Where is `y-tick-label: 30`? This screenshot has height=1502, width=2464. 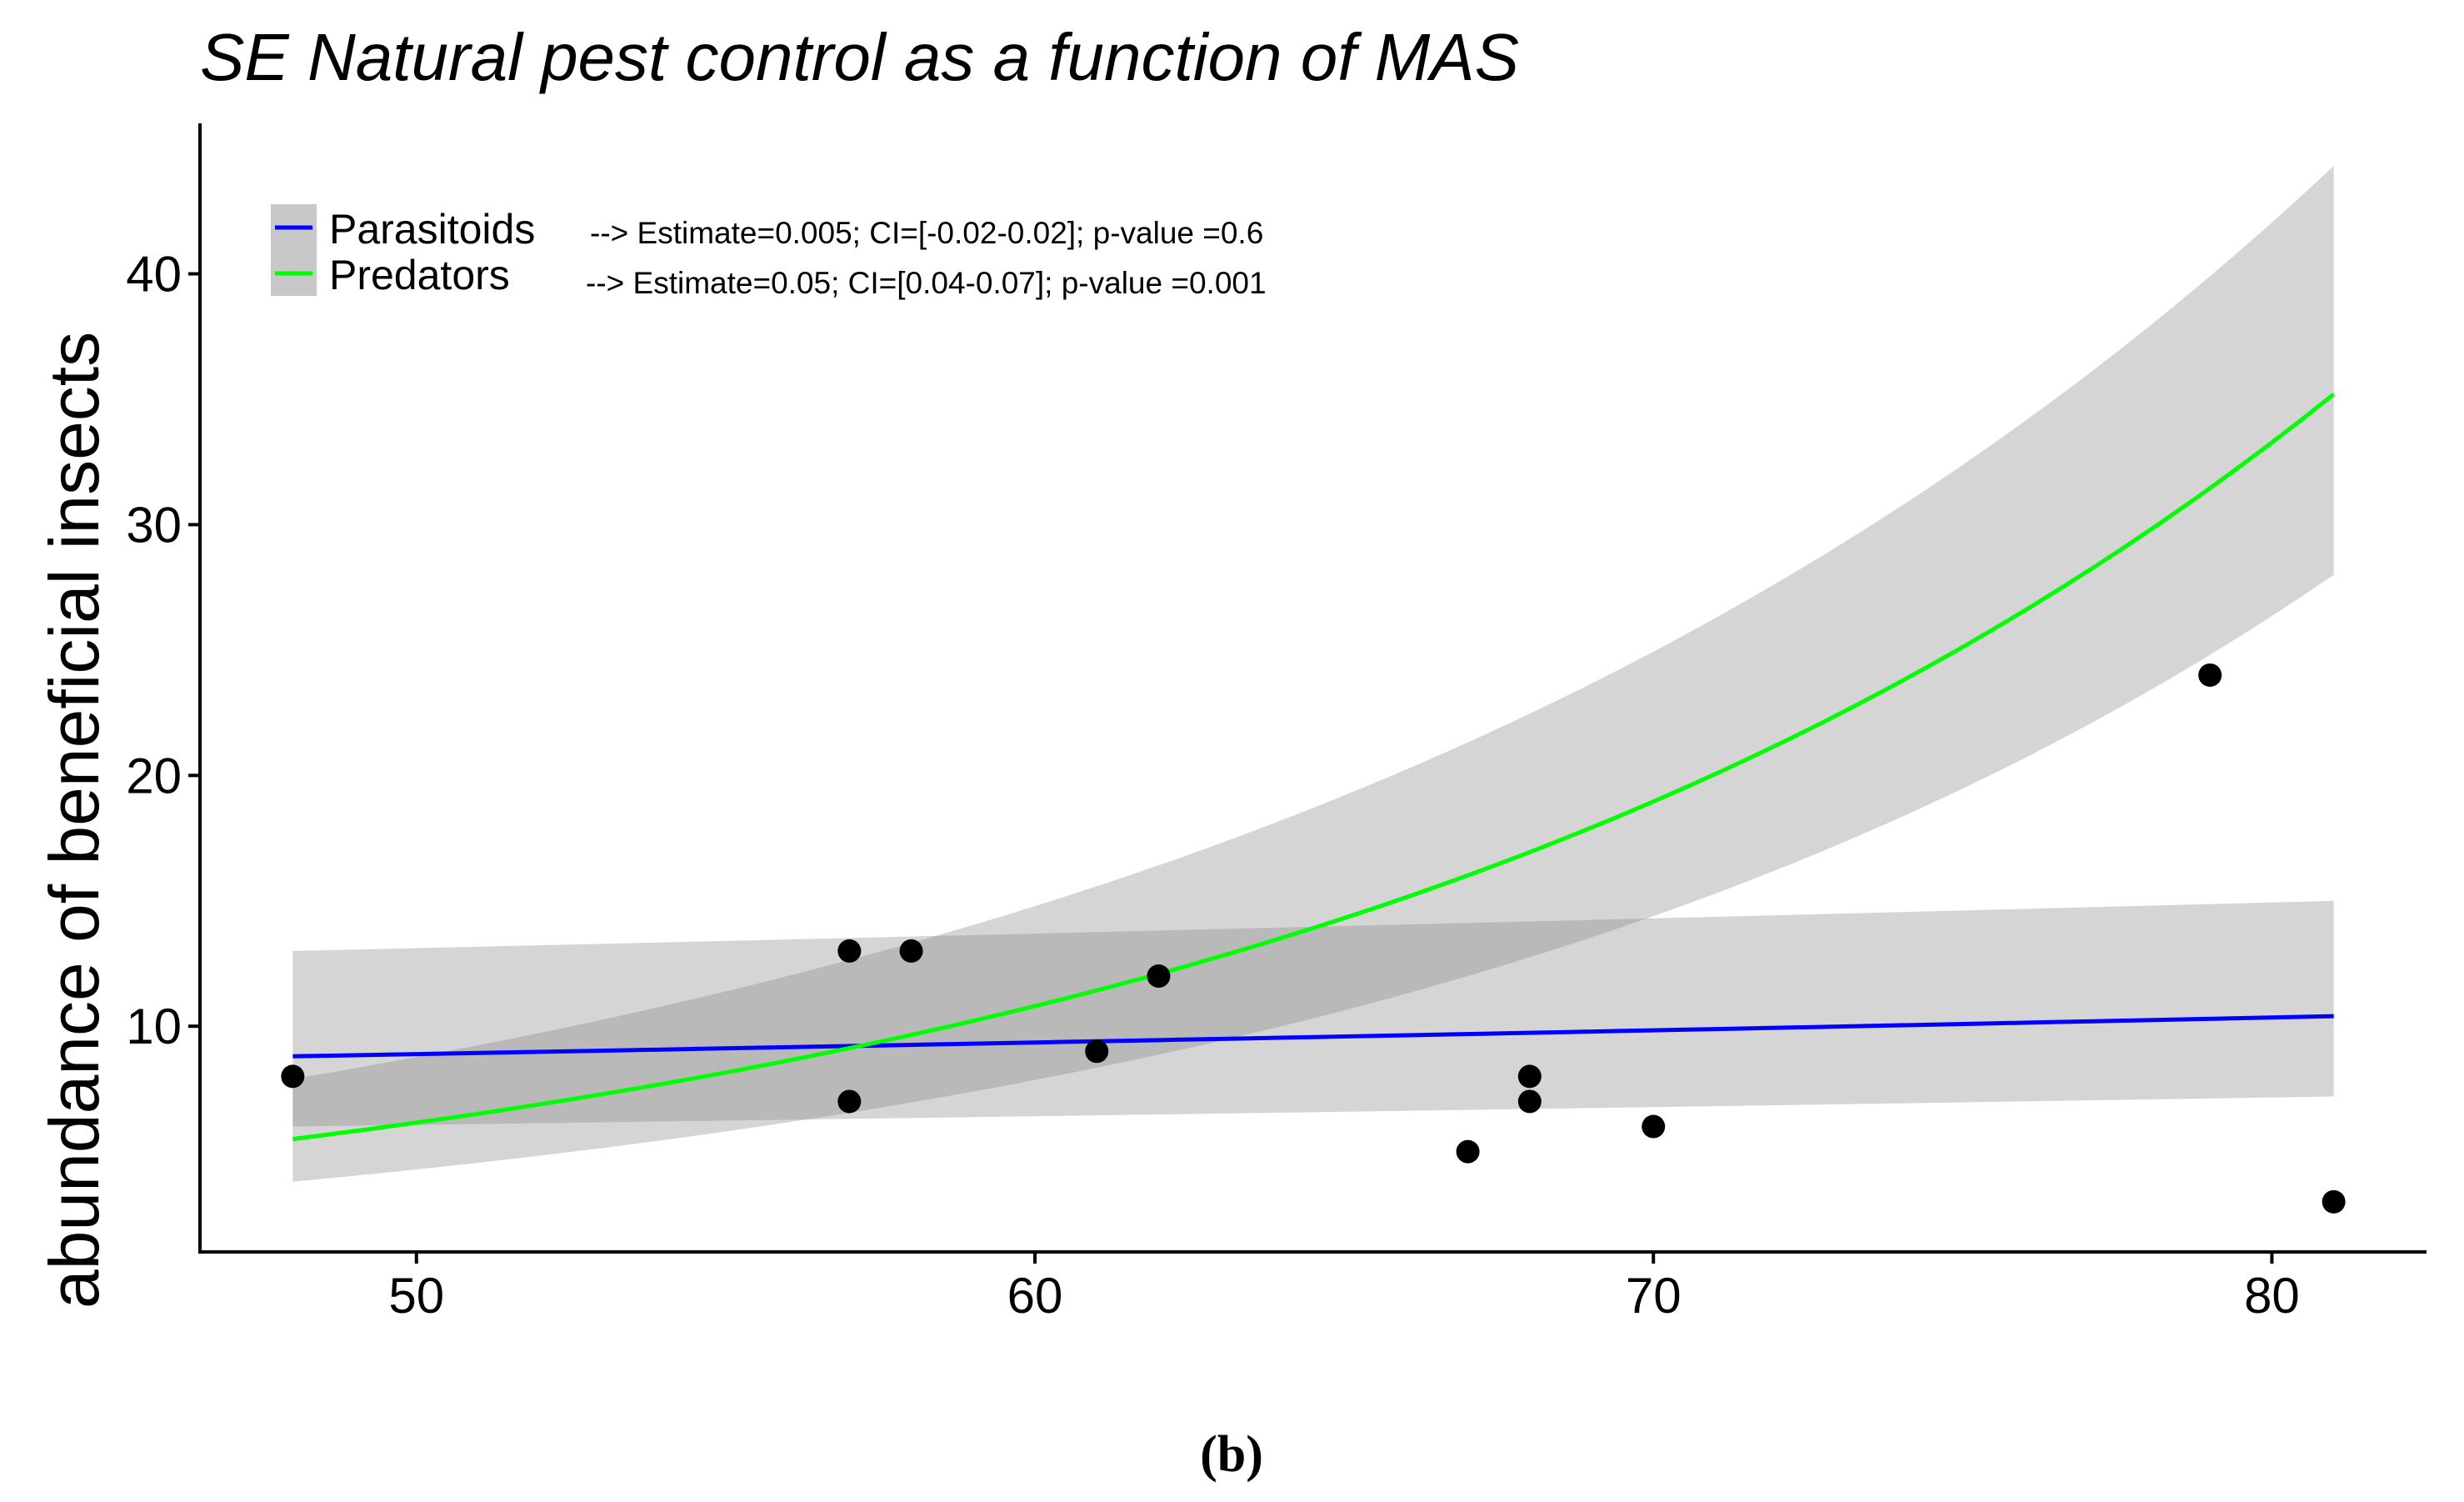
y-tick-label: 30 is located at coordinates (154, 525).